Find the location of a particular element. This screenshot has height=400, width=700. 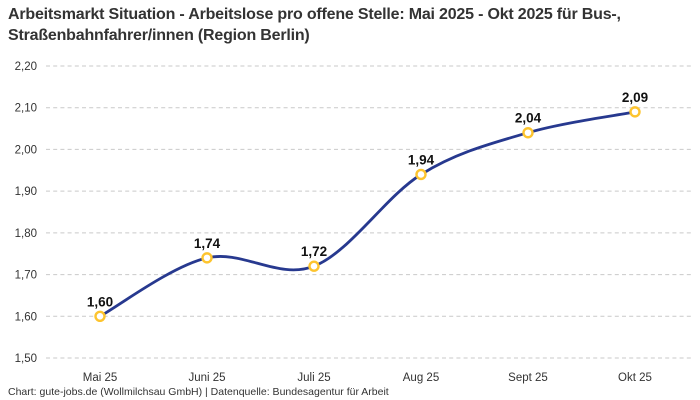

y-axis-tick-label: 1,90 is located at coordinates (26, 192).